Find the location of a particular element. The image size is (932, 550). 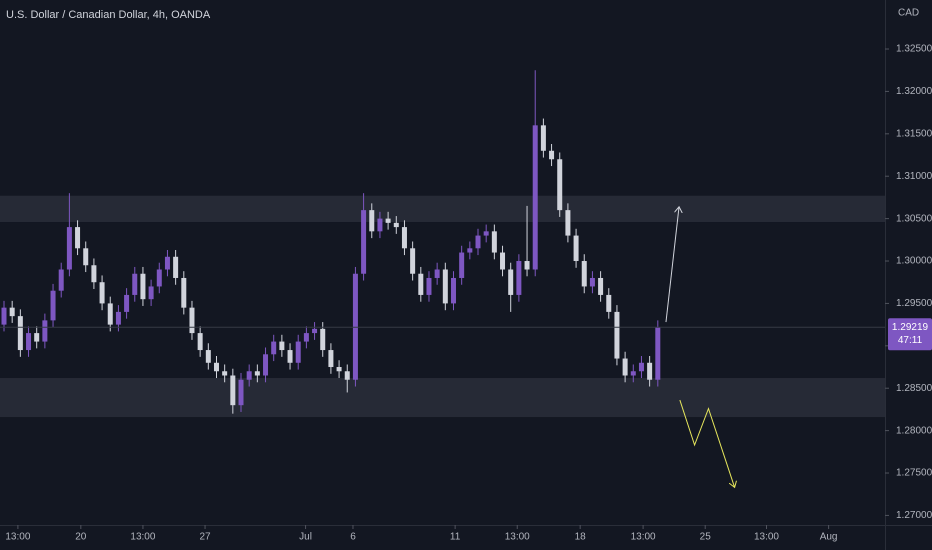

last-price-box is located at coordinates (910, 334).